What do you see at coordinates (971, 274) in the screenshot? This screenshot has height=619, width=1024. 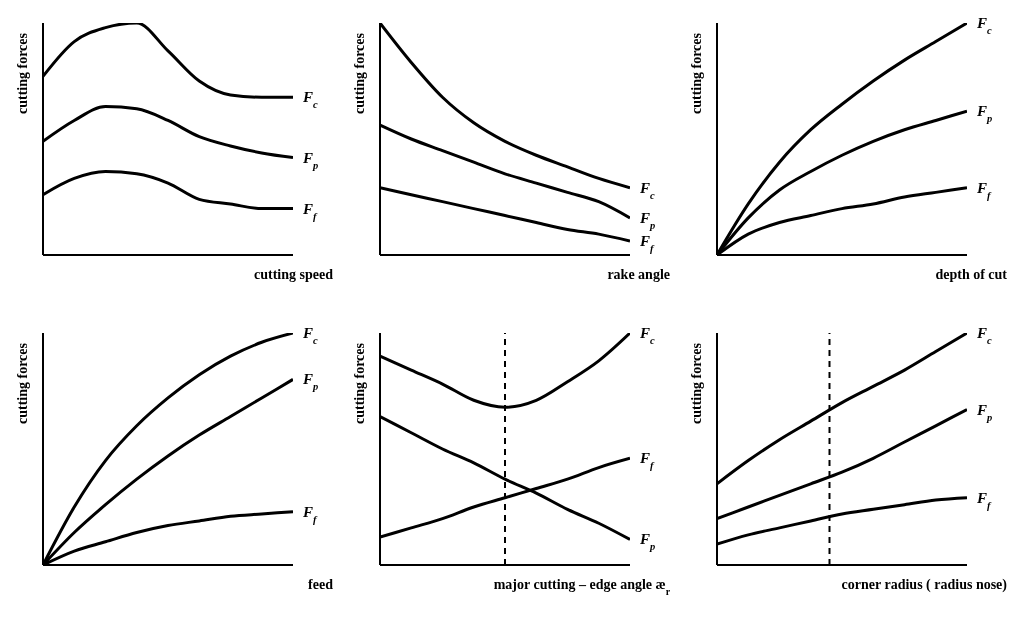 I see `x-axis-title: depth of cut` at bounding box center [971, 274].